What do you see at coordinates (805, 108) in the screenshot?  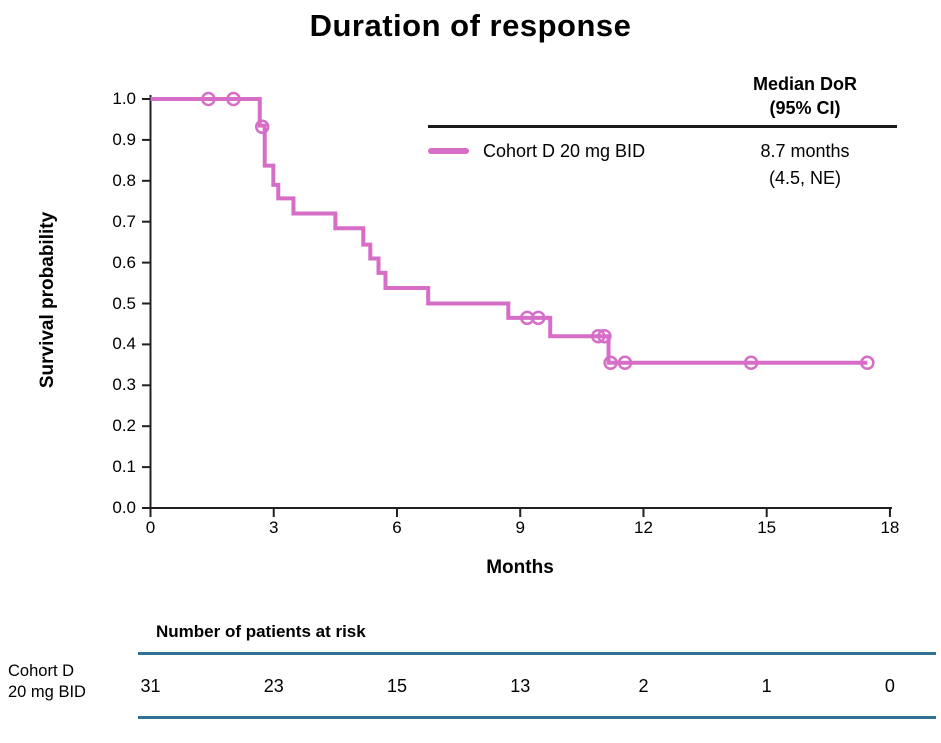 I see `legend-header-line2: (95% CI)` at bounding box center [805, 108].